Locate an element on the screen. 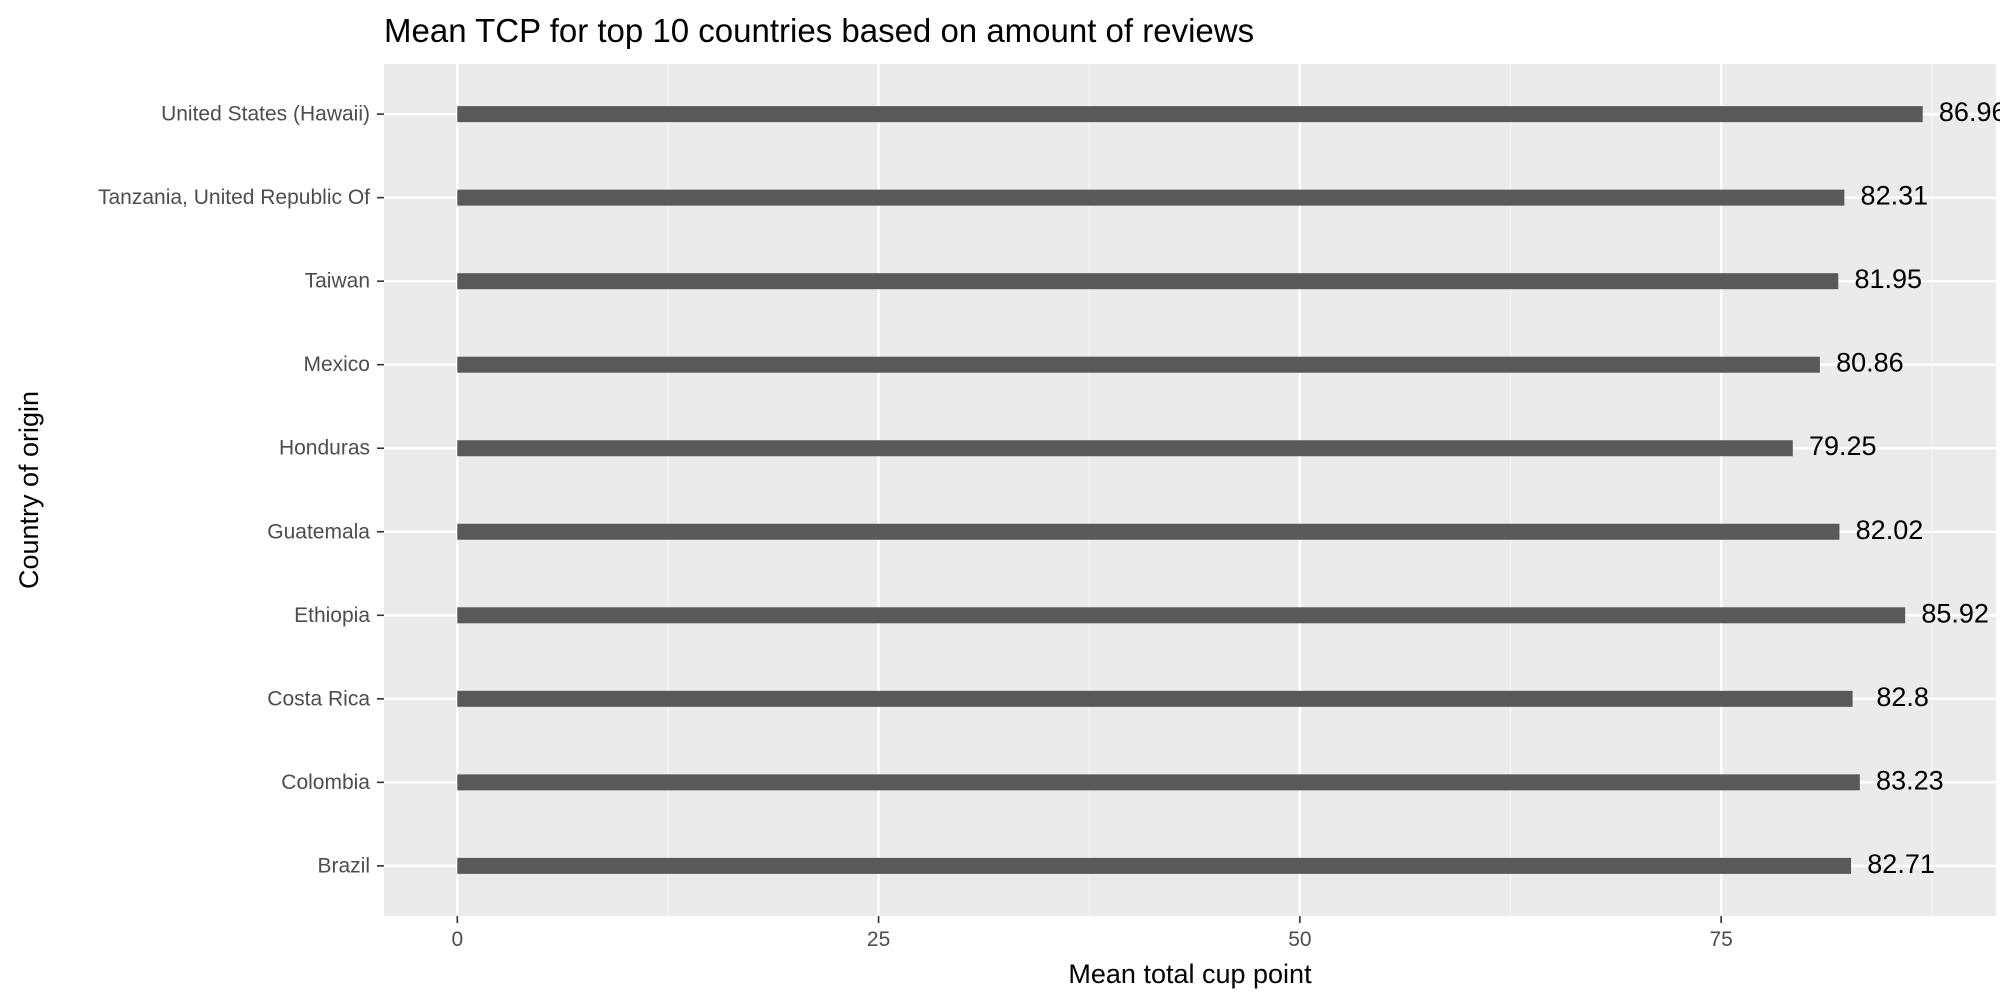  y-tick-label: Taiwan is located at coordinates (337, 281).